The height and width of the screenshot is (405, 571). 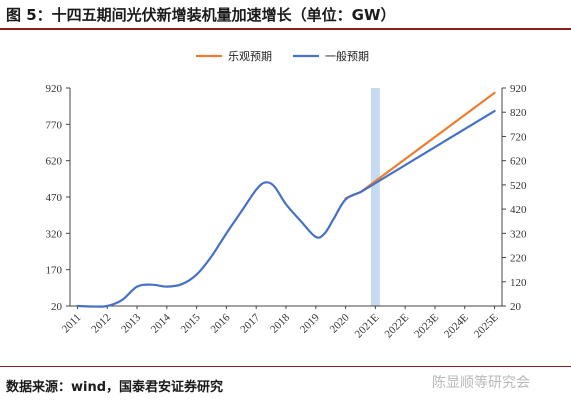 I want to click on y-right-tick-label: 820, so click(x=518, y=113).